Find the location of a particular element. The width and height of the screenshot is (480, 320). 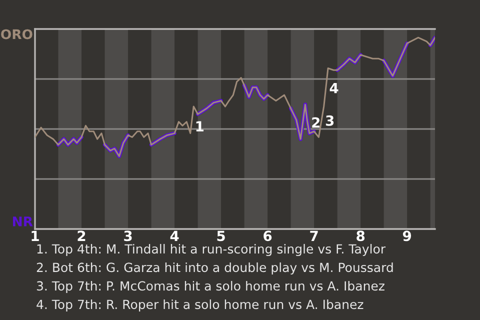

annotation: 2 is located at coordinates (316, 122).